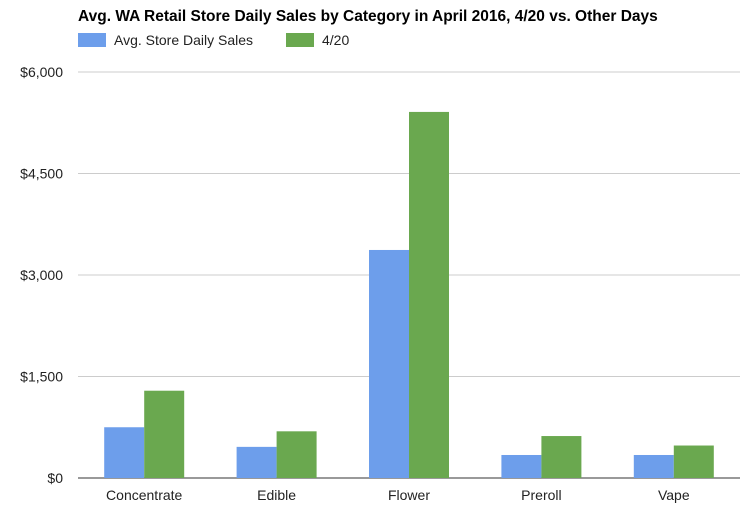 This screenshot has height=512, width=748. What do you see at coordinates (41, 174) in the screenshot?
I see `y-tick-label: $4,500` at bounding box center [41, 174].